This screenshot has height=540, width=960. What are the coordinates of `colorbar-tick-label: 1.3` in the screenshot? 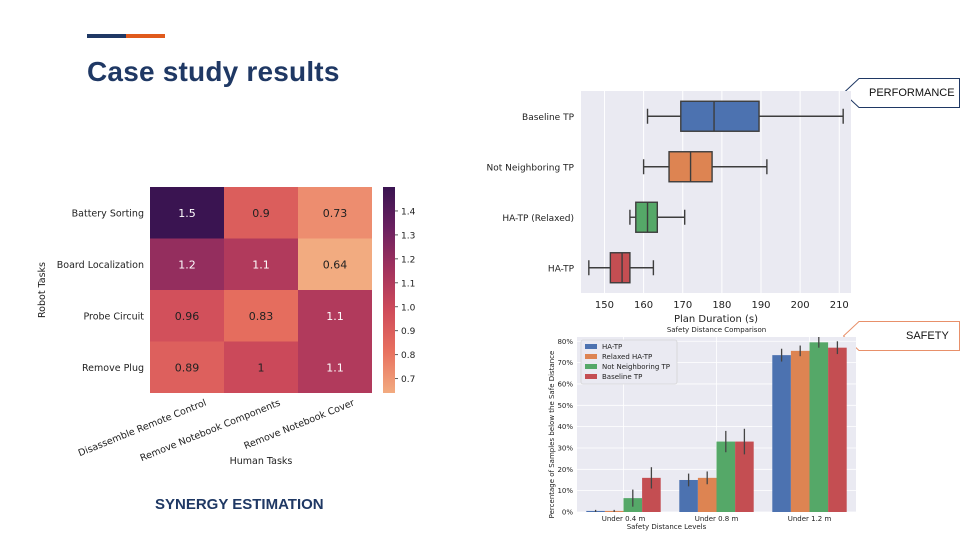 It's located at (408, 236).